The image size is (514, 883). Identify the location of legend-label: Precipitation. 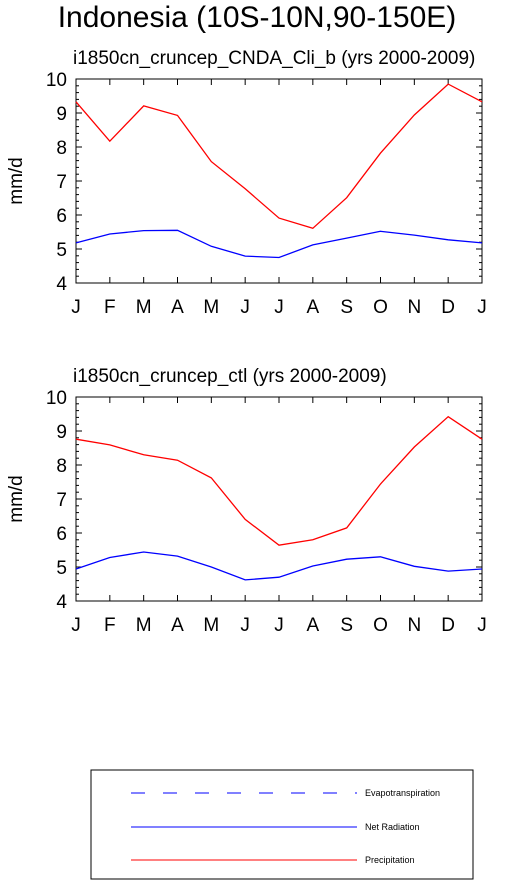
(390, 860).